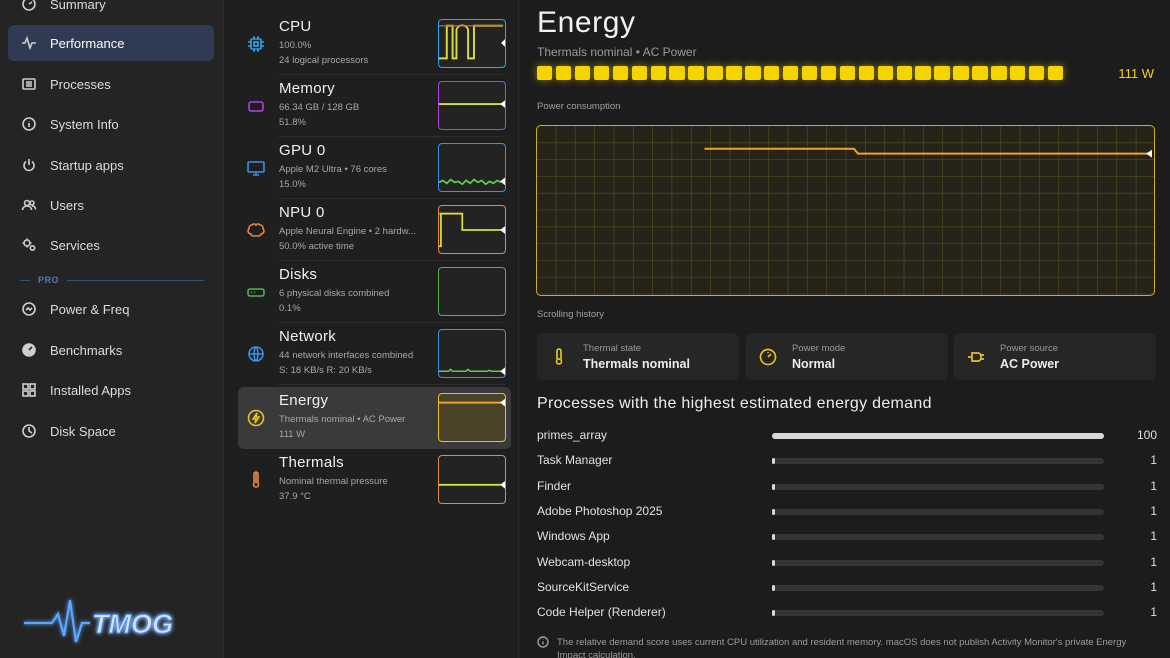 Image resolution: width=1170 pixels, height=658 pixels. I want to click on gears-icon, so click(29, 245).